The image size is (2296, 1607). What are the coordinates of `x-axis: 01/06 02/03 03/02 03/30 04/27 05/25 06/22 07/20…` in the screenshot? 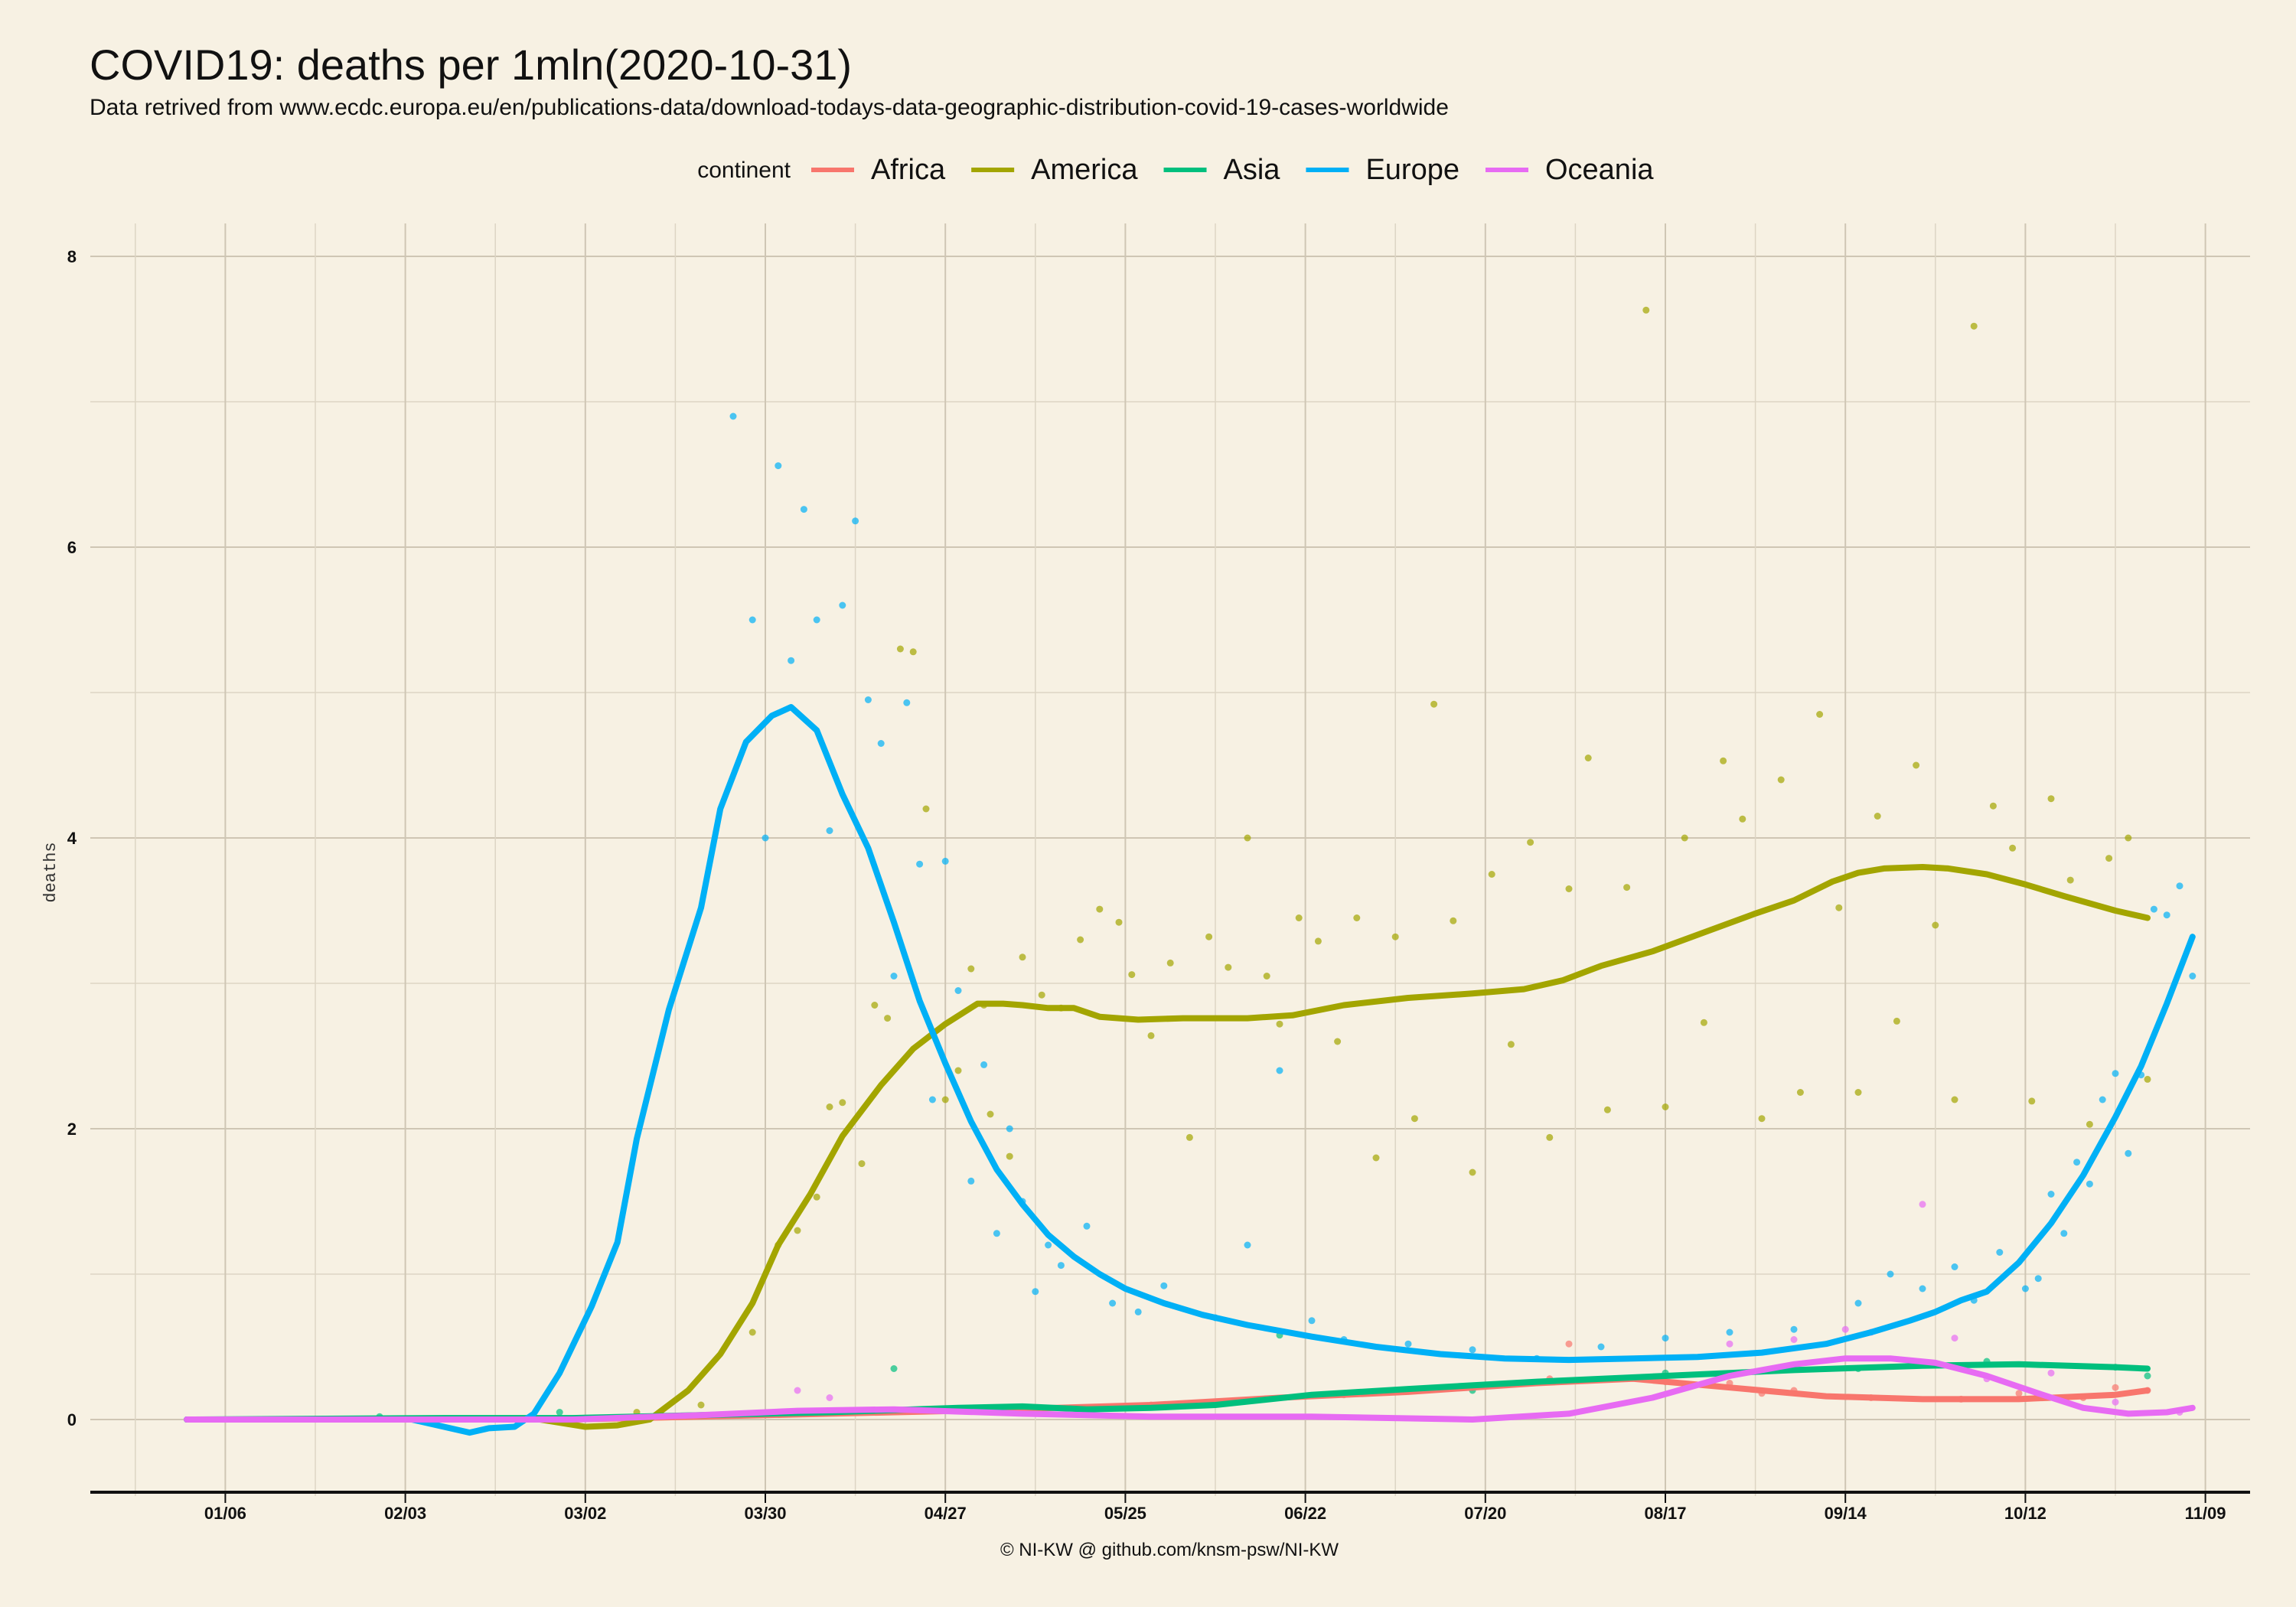 It's located at (1215, 1508).